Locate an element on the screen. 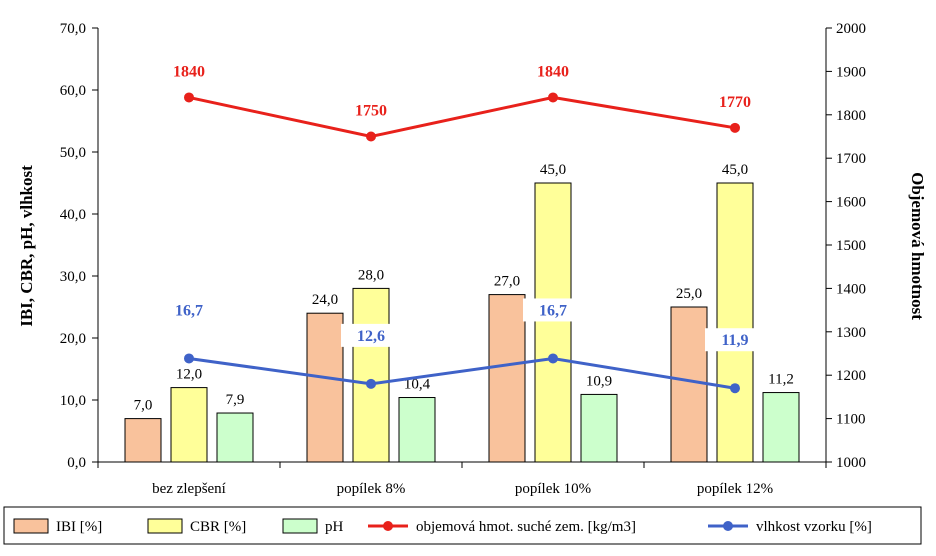 The width and height of the screenshot is (936, 556). line-data-label: 1770 is located at coordinates (735, 102).